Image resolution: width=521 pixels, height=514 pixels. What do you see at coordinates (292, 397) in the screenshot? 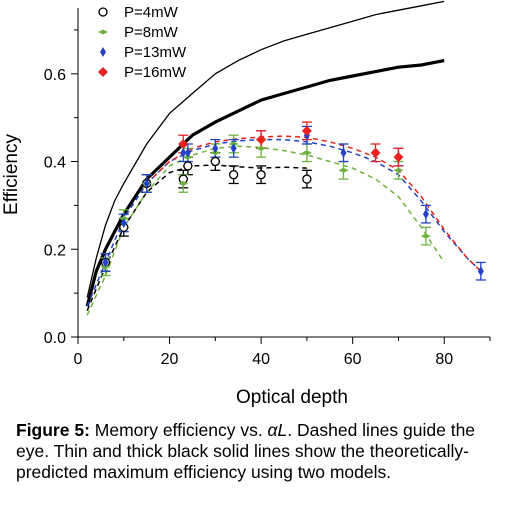
I see `x-axis-title: Optical depth` at bounding box center [292, 397].